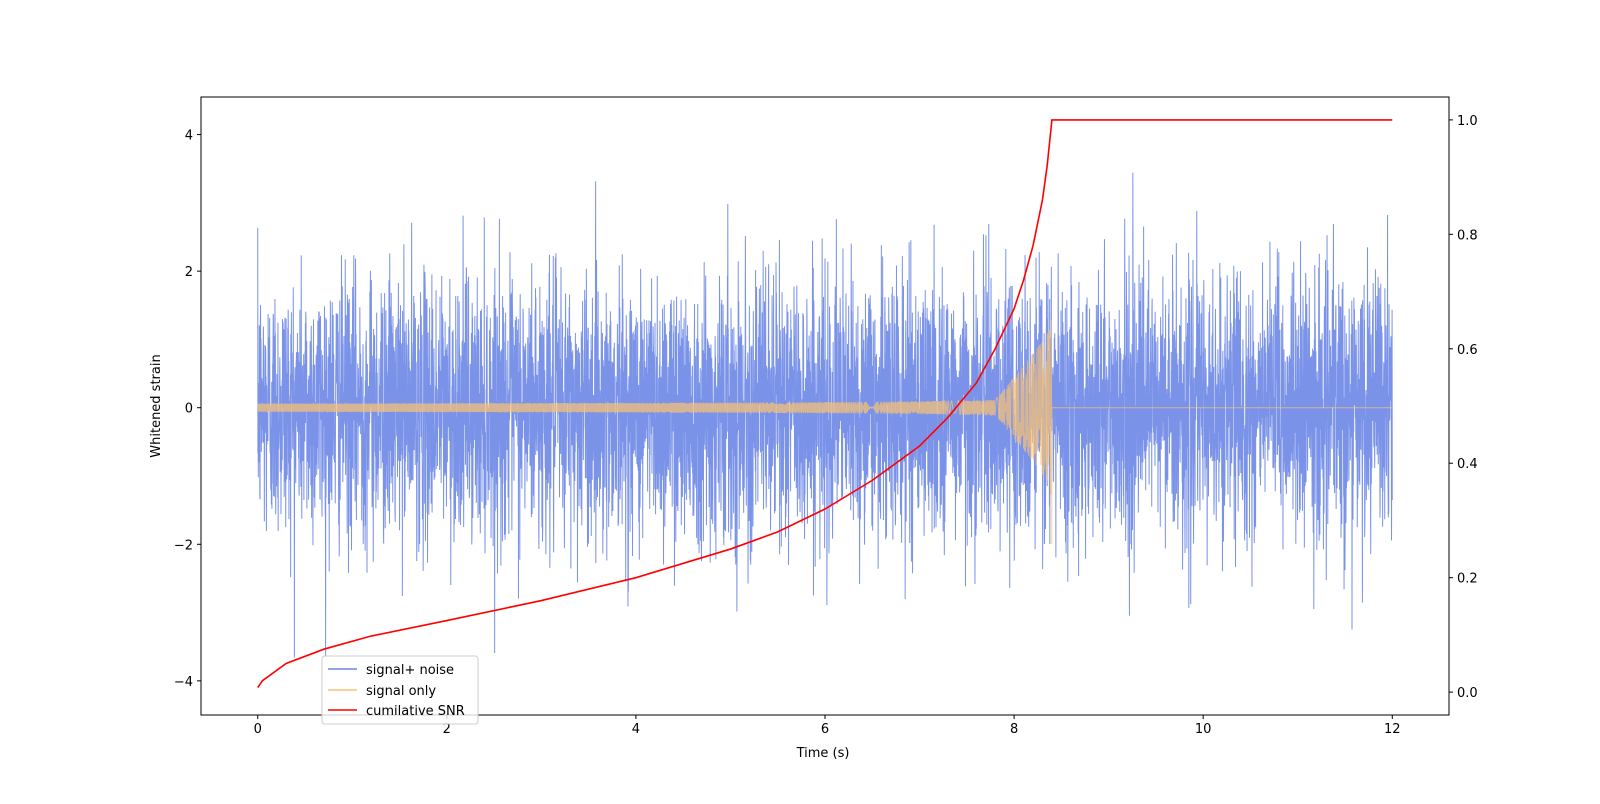 The width and height of the screenshot is (1600, 804). Describe the element at coordinates (636, 729) in the screenshot. I see `x-tick-label: 4` at that location.